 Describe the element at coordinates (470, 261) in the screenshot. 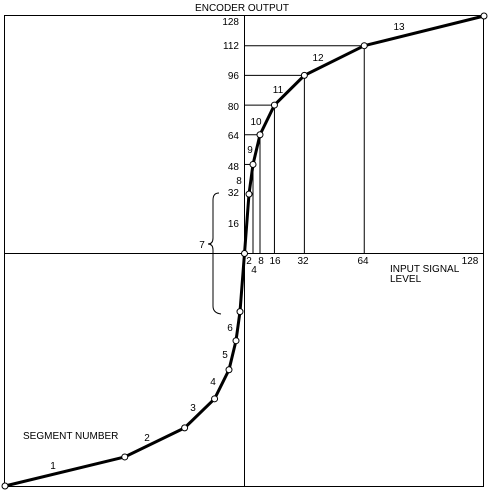

I see `x-tick-label: 128` at that location.